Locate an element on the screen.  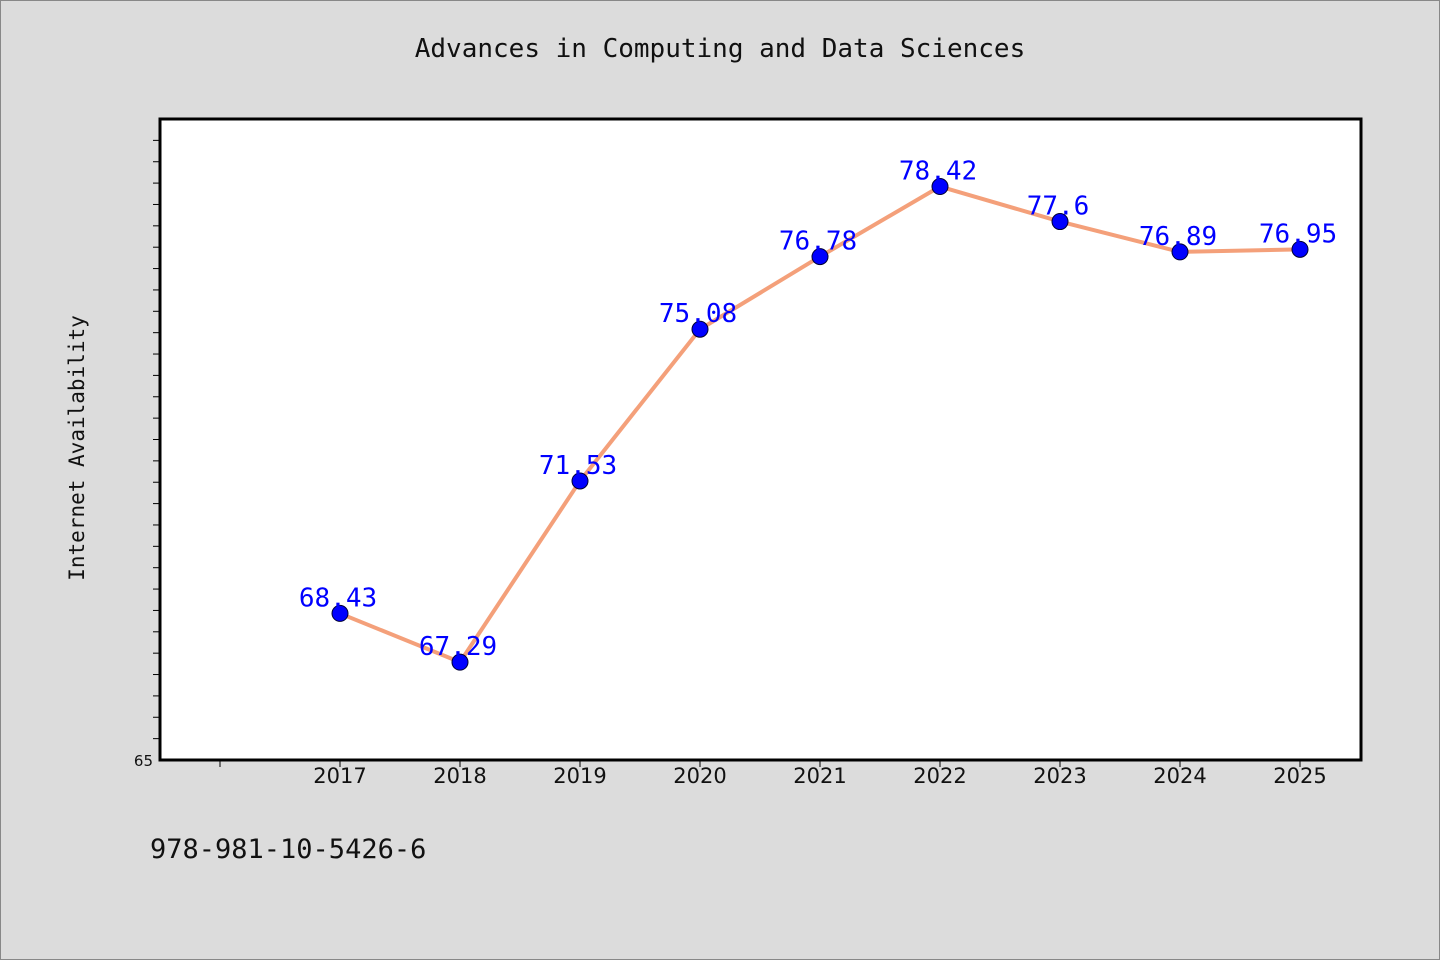
x-tick-label: 2021 is located at coordinates (819, 776).